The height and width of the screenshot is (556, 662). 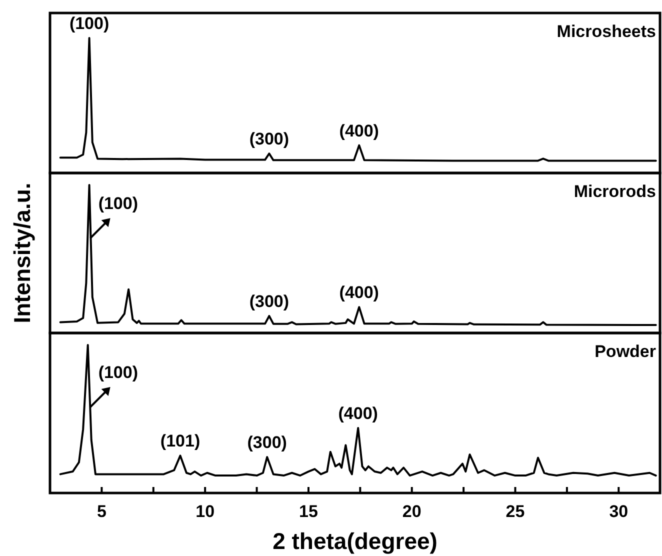 I want to click on x-tick-label: 15, so click(x=308, y=512).